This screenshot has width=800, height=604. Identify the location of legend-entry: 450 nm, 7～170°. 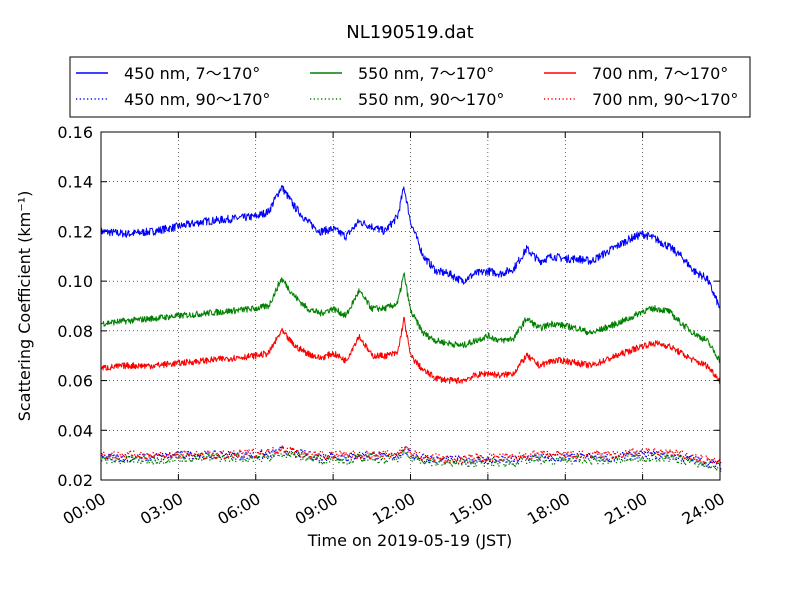
(168, 73).